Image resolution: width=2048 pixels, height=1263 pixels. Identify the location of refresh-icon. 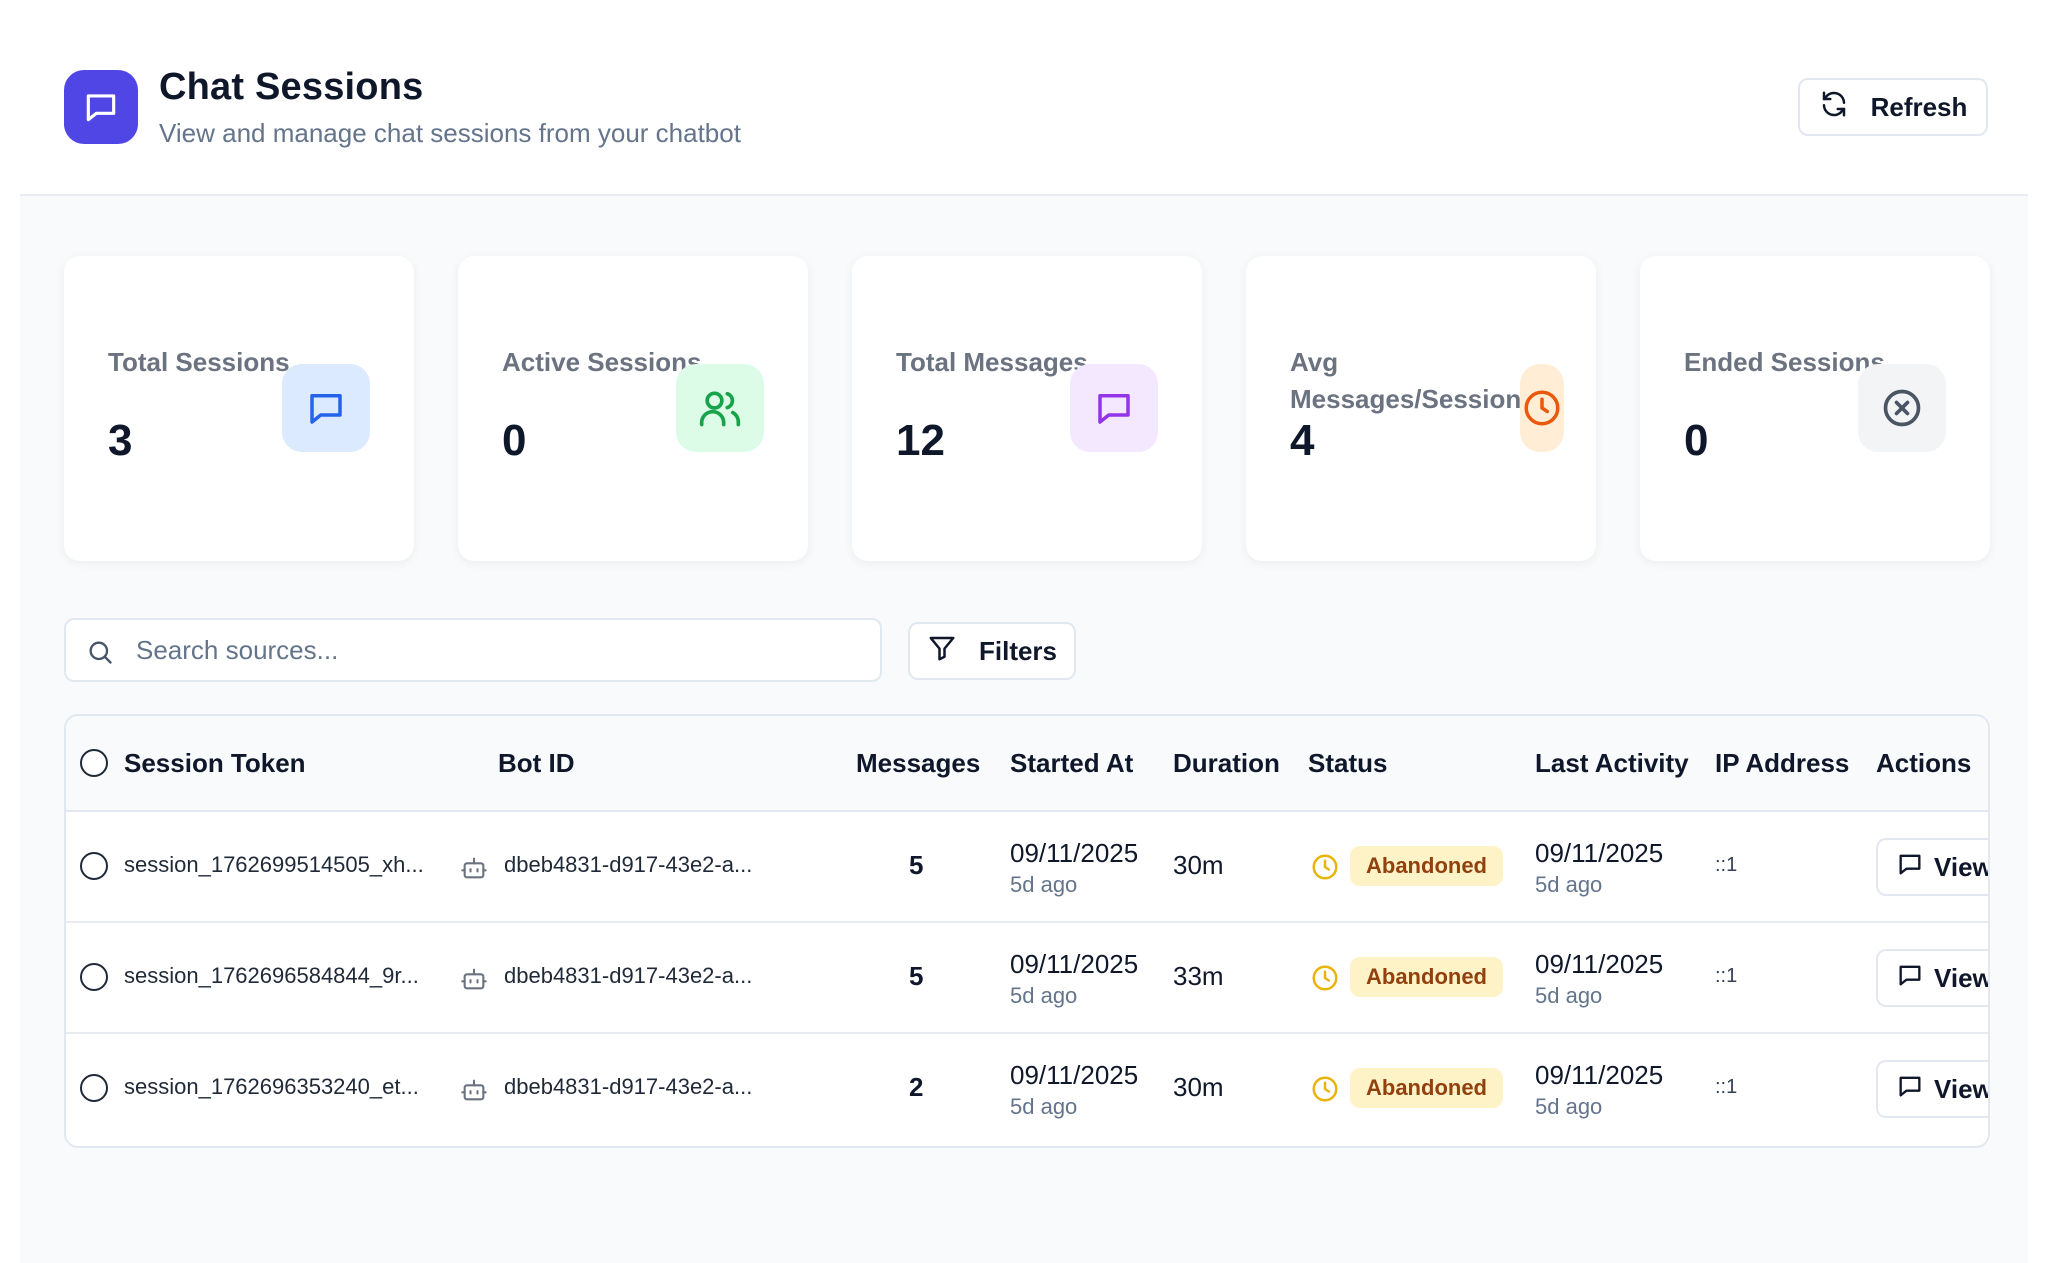
(1834, 107).